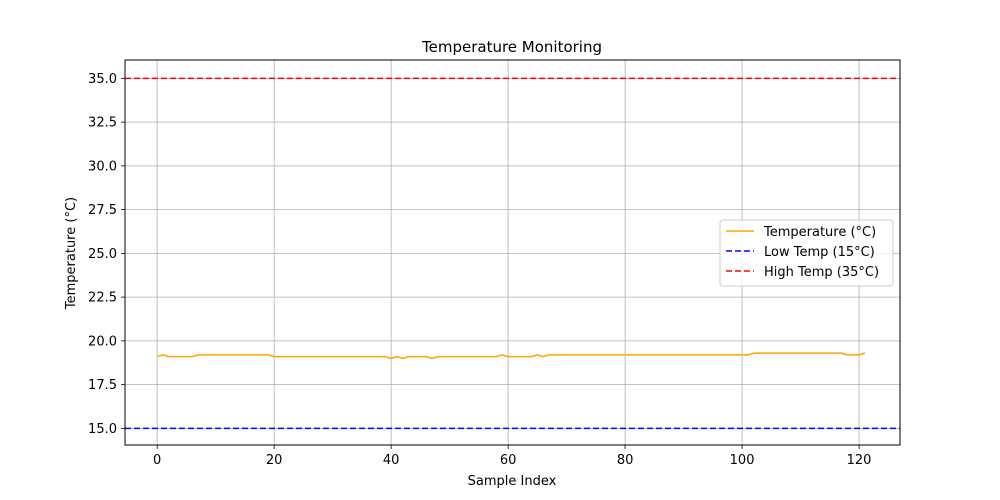 The width and height of the screenshot is (1000, 500). What do you see at coordinates (102, 298) in the screenshot?
I see `y-tick-label: 22.5` at bounding box center [102, 298].